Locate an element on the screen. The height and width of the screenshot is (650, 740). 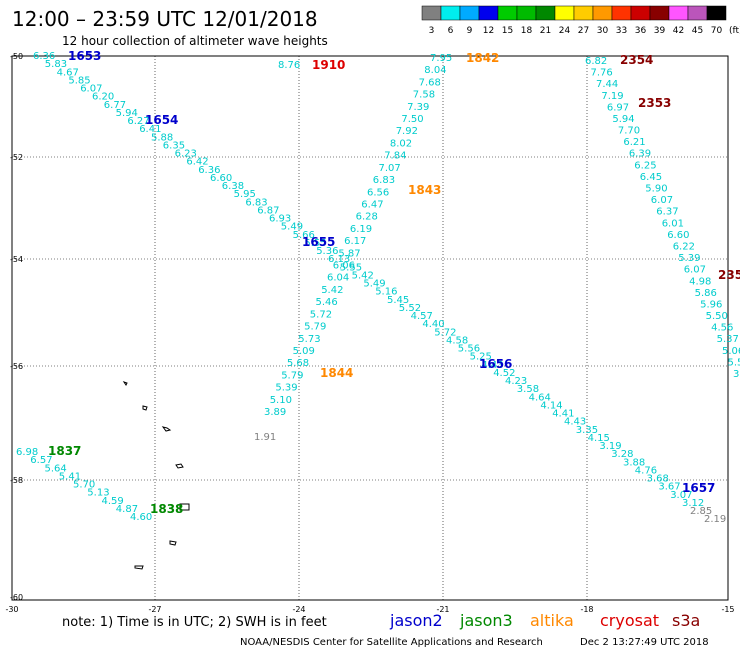
swh-value: 4.15 is located at coordinates (599, 438).